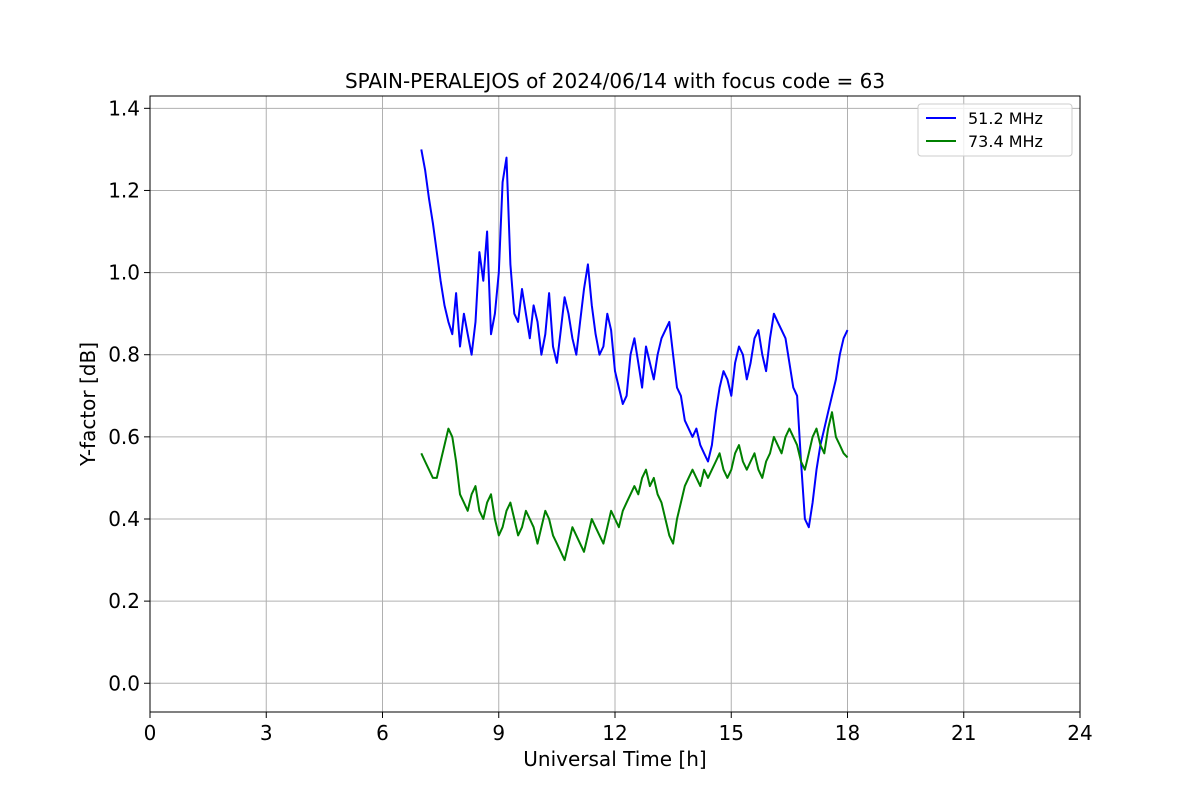  What do you see at coordinates (266, 733) in the screenshot?
I see `x-tick-label: 3` at bounding box center [266, 733].